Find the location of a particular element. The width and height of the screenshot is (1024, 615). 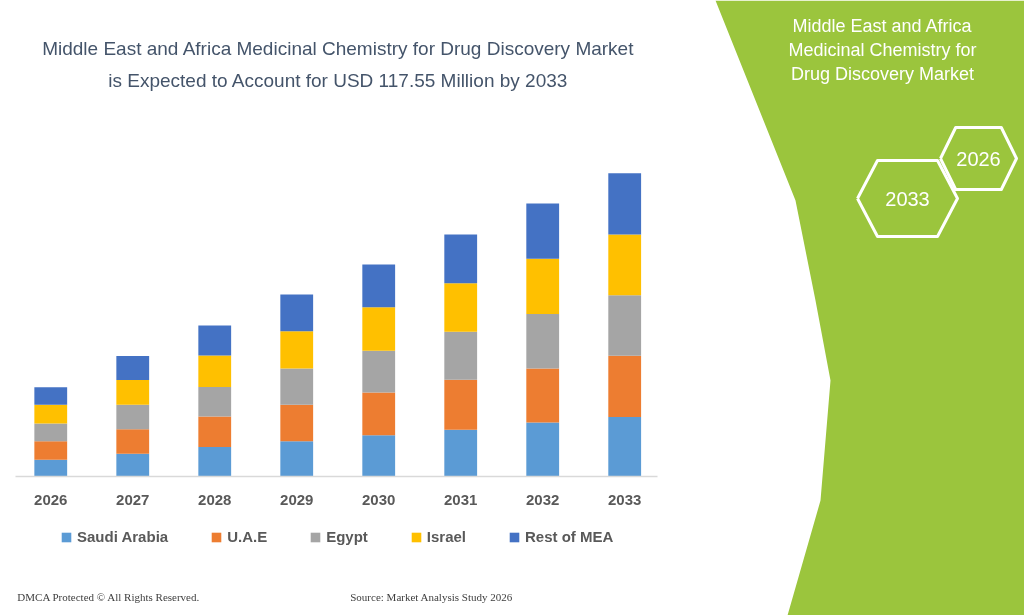

x-tick-label: 2031 is located at coordinates (461, 499).